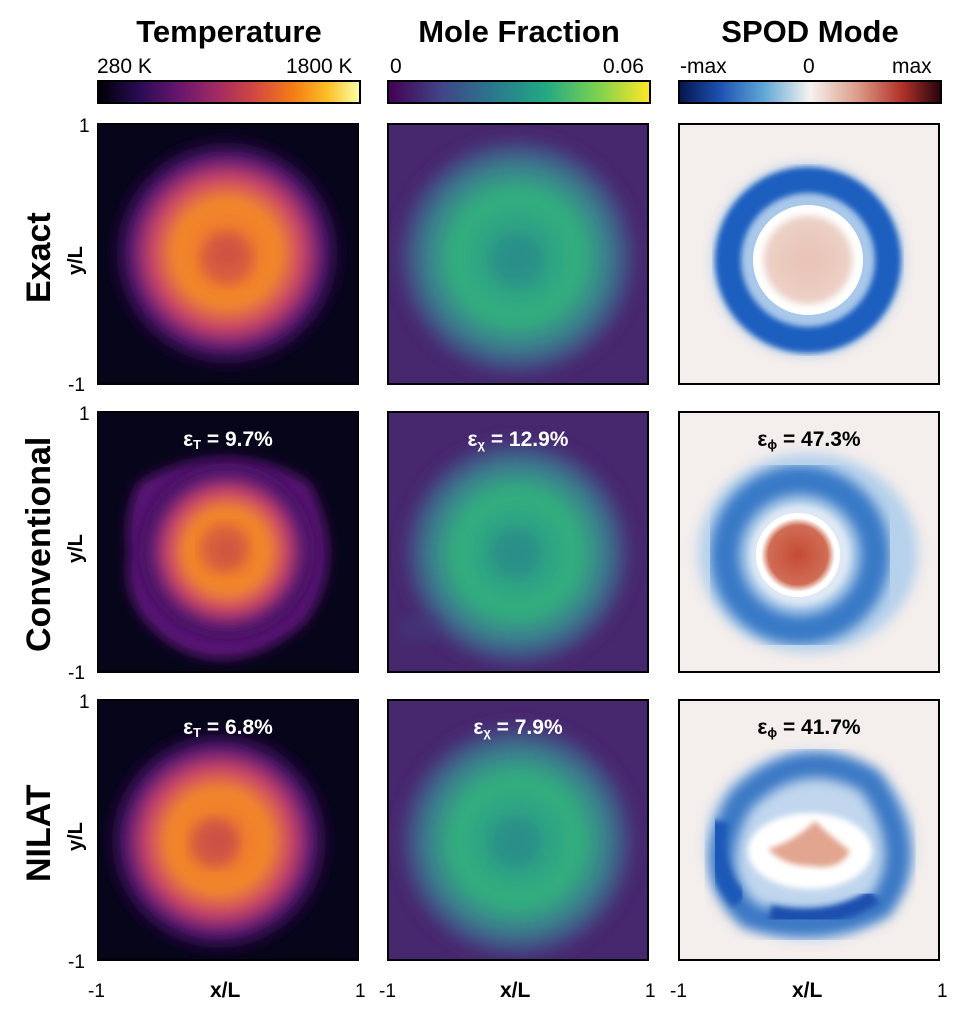 The height and width of the screenshot is (1019, 969). Describe the element at coordinates (229, 31) in the screenshot. I see `temperature-title: Temperature` at that location.